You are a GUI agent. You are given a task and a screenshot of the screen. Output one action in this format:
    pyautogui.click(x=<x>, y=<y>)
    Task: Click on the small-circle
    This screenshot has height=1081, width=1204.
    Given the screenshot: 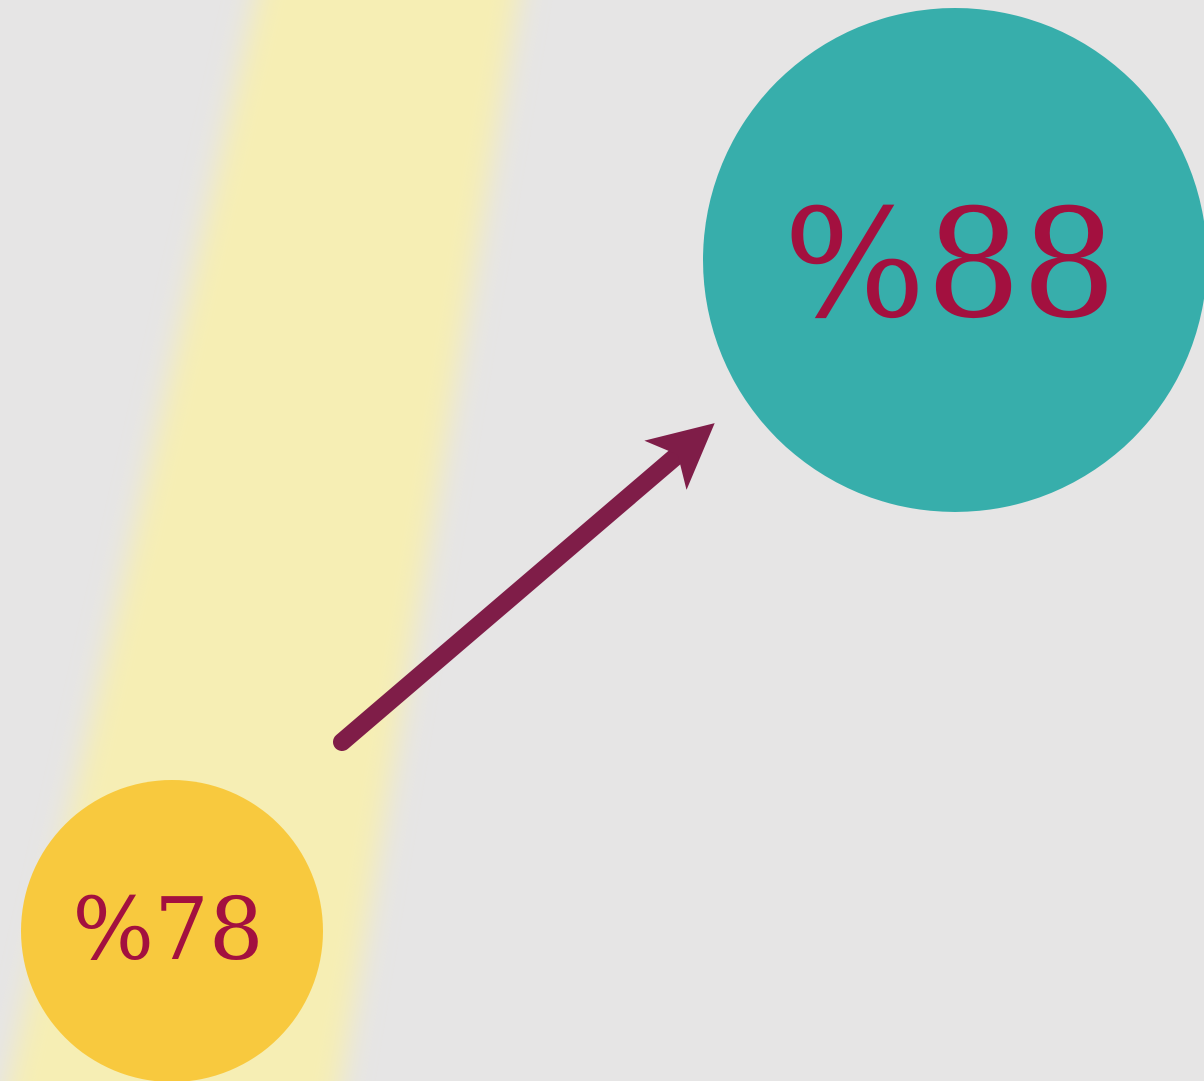 What is the action you would take?
    pyautogui.click(x=172, y=930)
    